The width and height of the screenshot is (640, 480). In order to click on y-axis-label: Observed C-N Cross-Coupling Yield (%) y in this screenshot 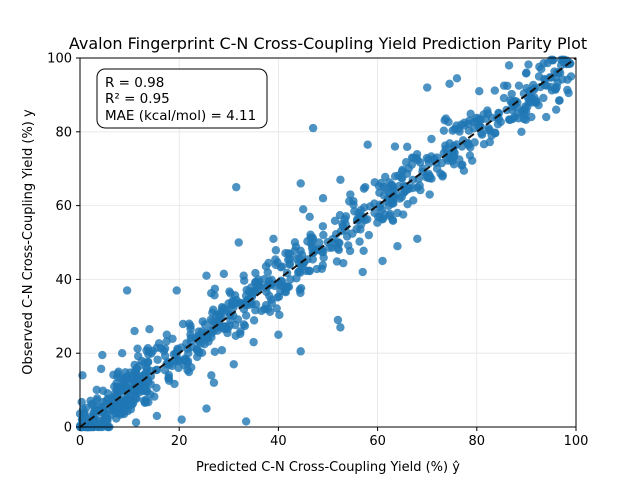, I will do `click(28, 242)`.